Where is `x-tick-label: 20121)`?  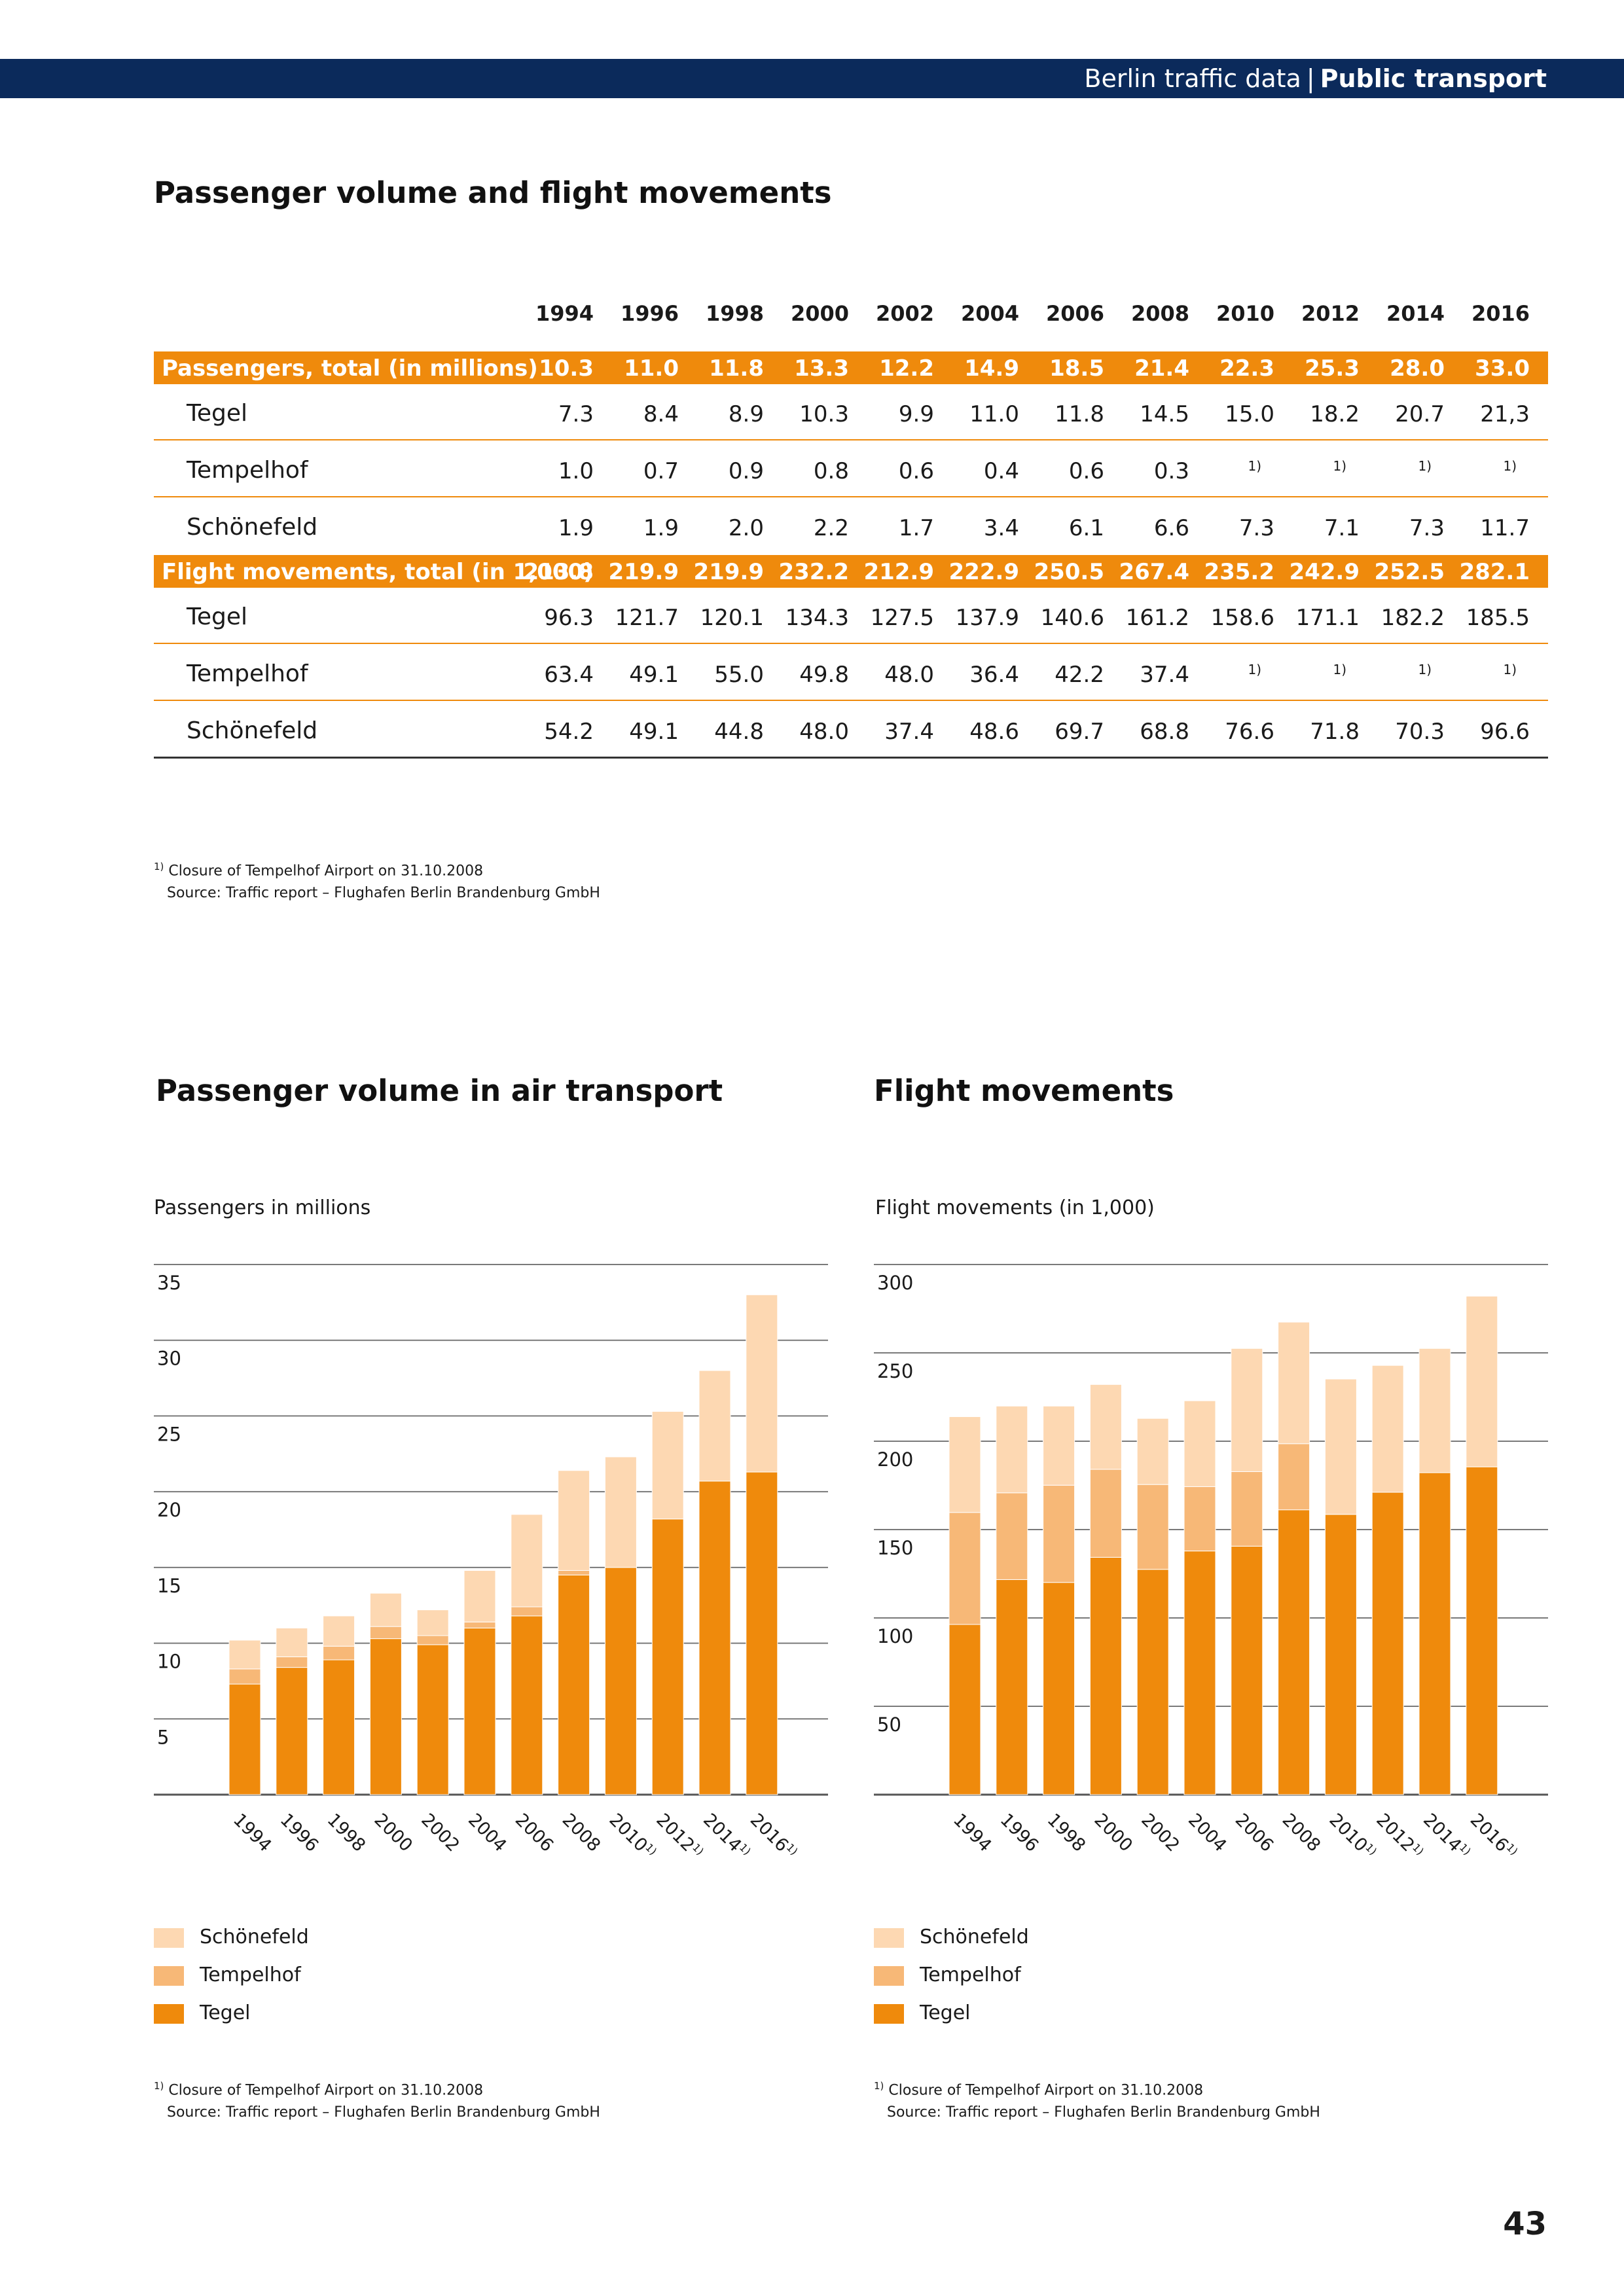 x-tick-label: 20121) is located at coordinates (679, 1836).